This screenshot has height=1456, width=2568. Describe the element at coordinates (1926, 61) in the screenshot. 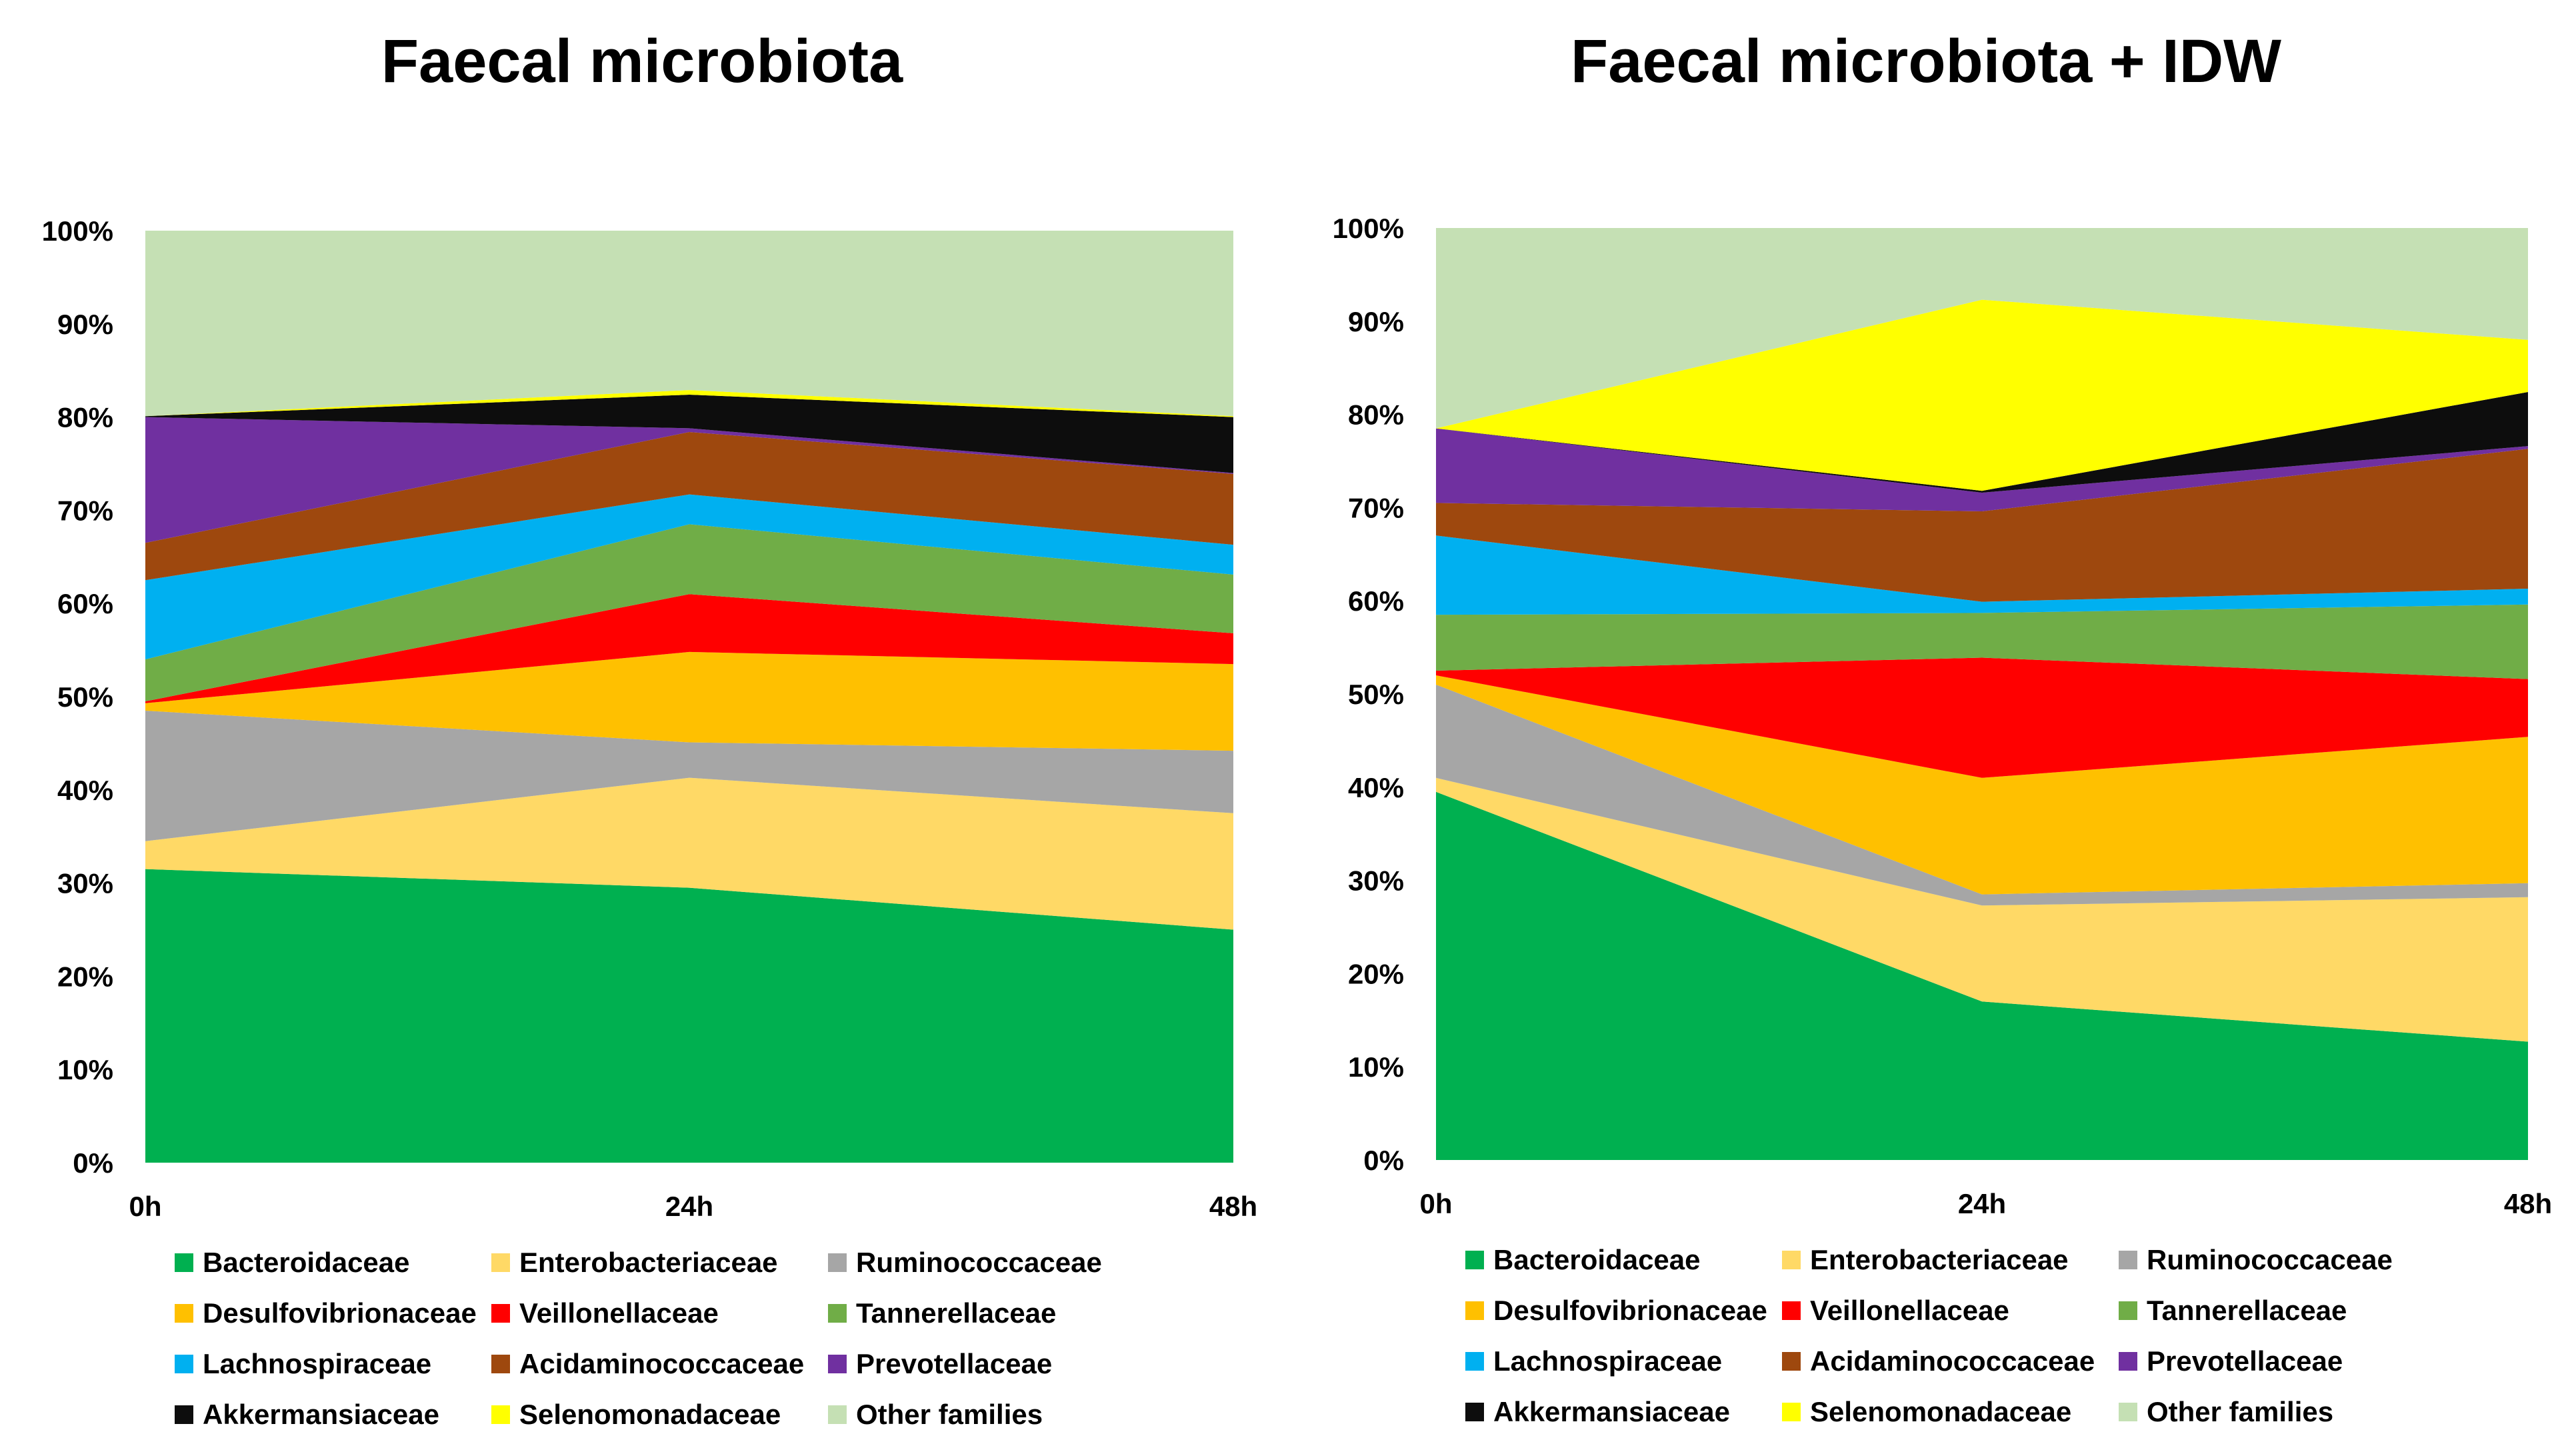

I see `chart-title: Faecal microbiota + IDW` at that location.